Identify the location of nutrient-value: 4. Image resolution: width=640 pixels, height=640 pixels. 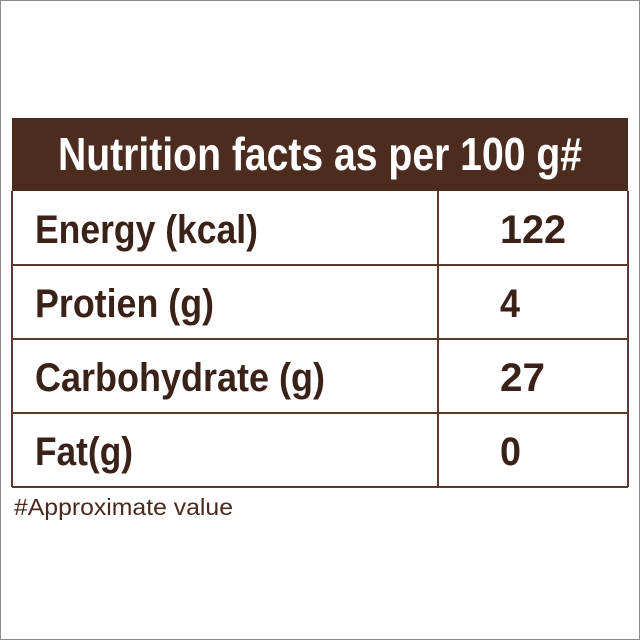
(510, 304).